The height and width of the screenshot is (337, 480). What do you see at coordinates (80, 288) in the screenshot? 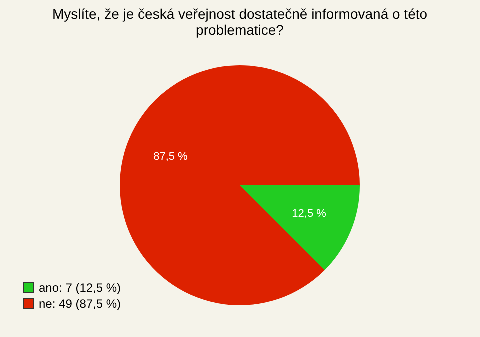
I see `legend-label: ano: 7 (12,5 %)` at bounding box center [80, 288].